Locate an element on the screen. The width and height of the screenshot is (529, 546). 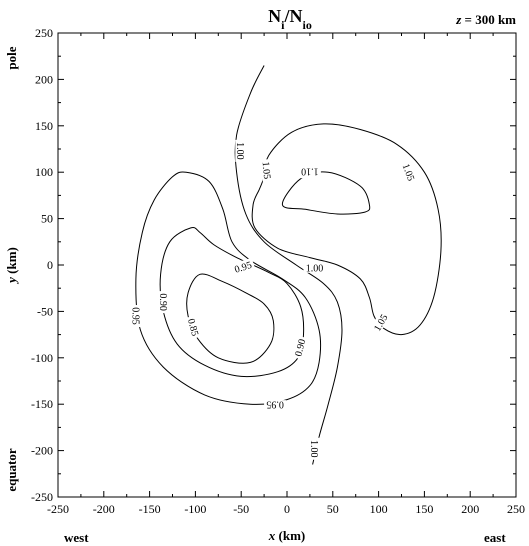
x-tick-label: 200 is located at coordinates (470, 509).